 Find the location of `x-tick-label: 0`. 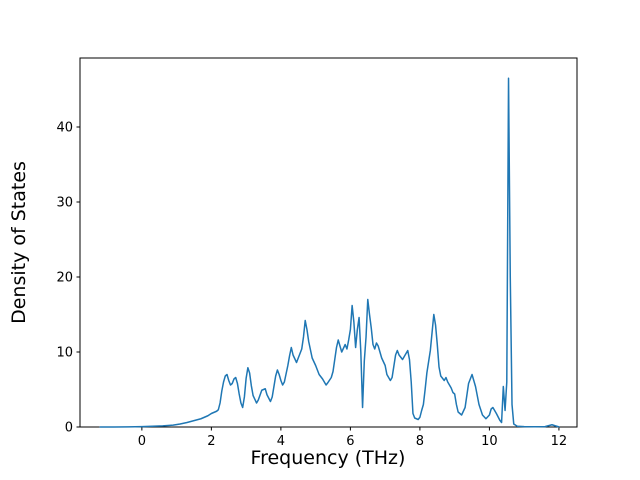

x-tick-label: 0 is located at coordinates (142, 441).